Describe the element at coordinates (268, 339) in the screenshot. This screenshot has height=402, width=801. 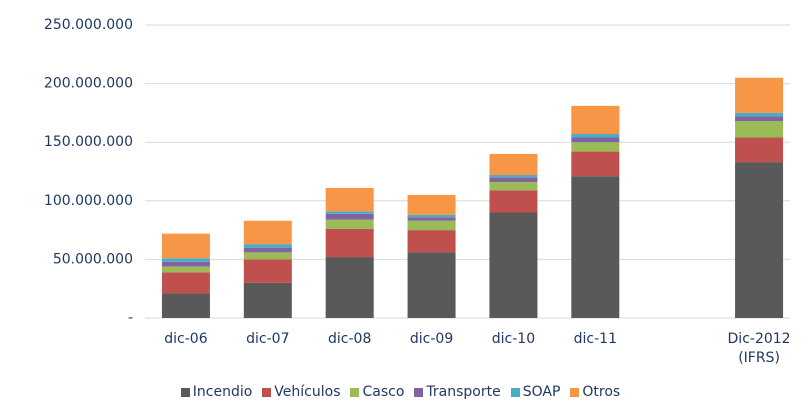
I see `x-tick-label: dic-07` at that location.